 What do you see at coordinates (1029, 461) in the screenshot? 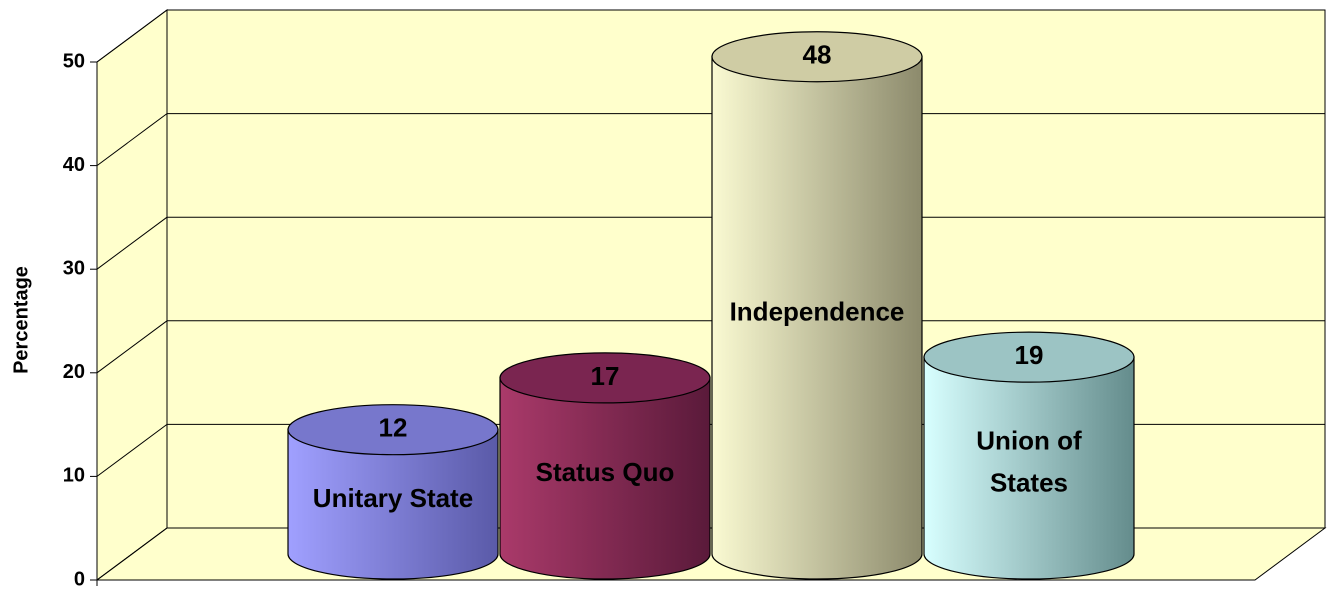
I see `category-label: Union of States` at bounding box center [1029, 461].